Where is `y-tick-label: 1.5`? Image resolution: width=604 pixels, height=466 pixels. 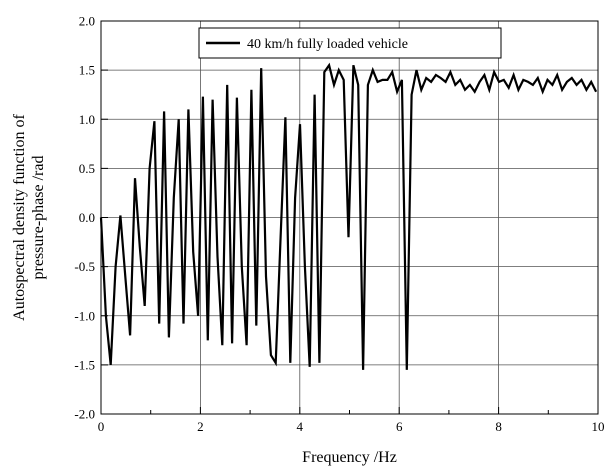
y-tick-label: 1.5 is located at coordinates (87, 70).